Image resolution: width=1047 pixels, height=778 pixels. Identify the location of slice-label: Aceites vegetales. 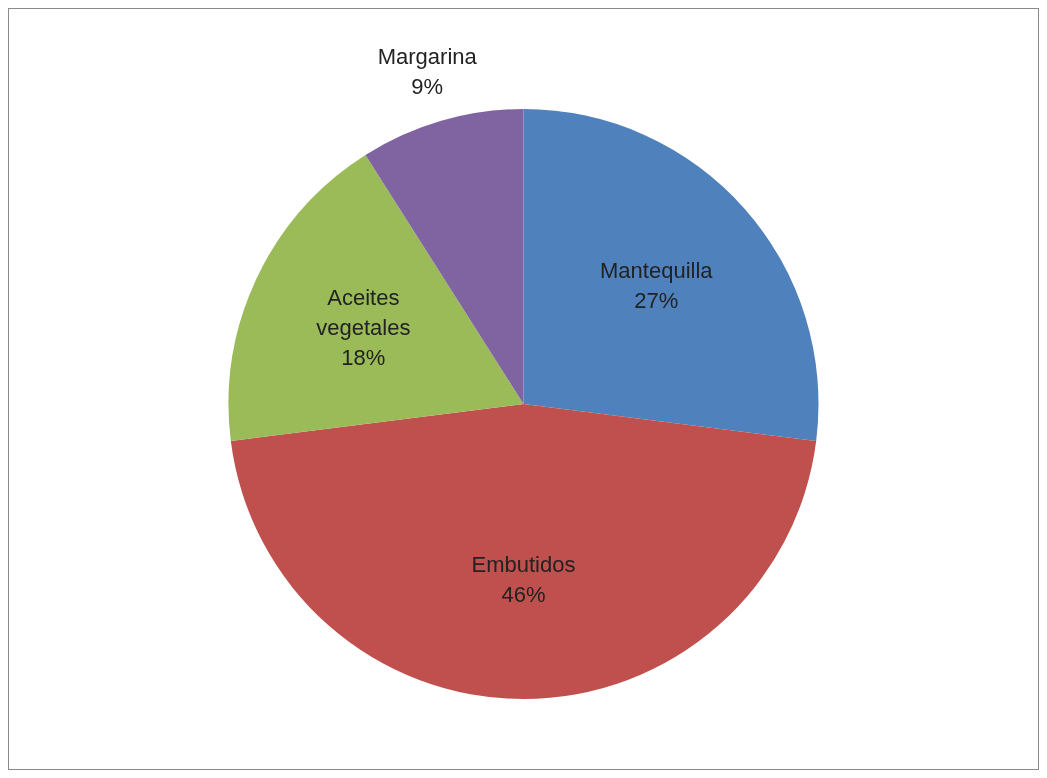
(363, 312).